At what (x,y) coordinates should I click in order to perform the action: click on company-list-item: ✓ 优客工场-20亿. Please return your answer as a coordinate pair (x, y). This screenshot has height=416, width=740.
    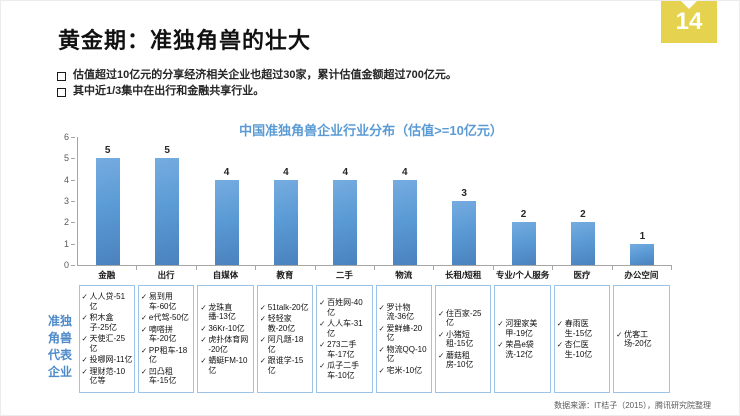
    Looking at the image, I should click on (641, 339).